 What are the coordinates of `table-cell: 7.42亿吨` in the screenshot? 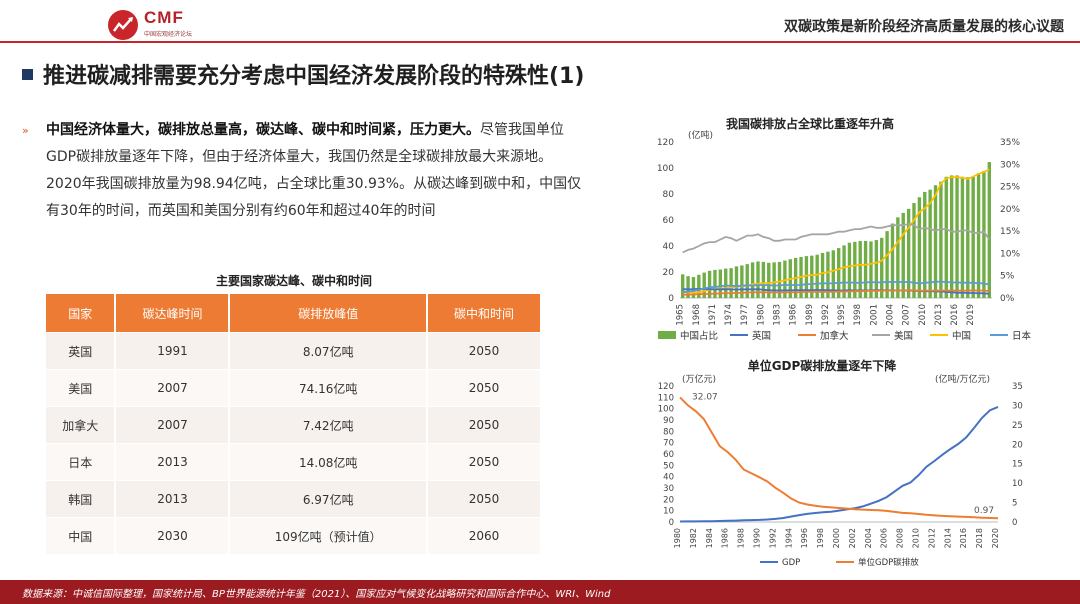 It's located at (328, 425).